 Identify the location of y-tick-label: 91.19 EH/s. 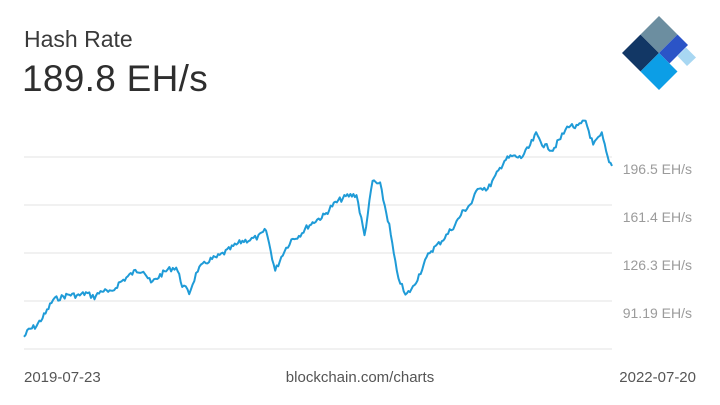
(657, 313).